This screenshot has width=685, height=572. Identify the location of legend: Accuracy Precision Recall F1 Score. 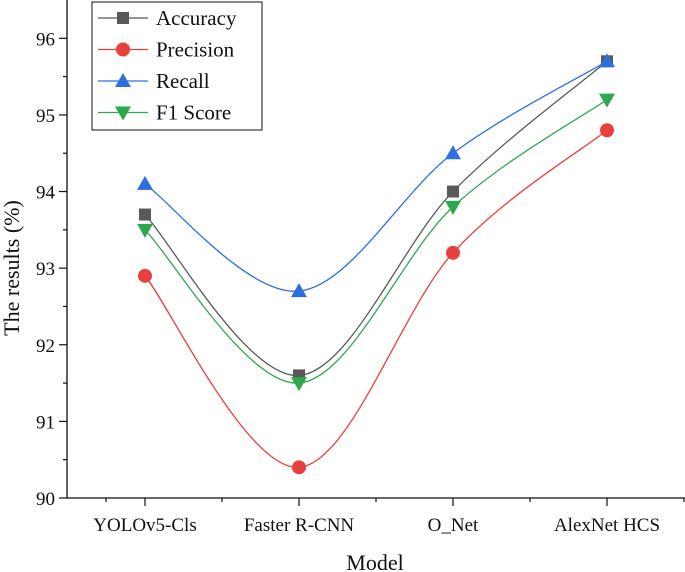
(177, 66).